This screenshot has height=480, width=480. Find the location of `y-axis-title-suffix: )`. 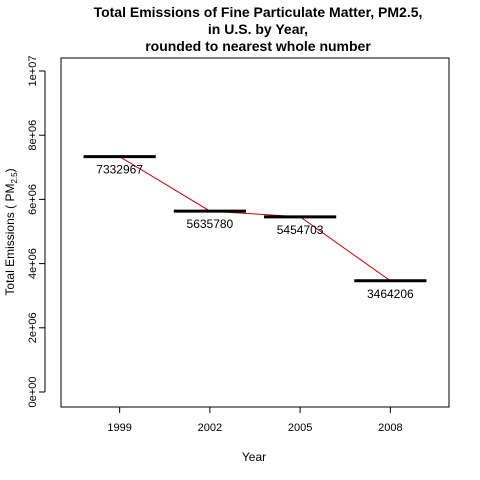

y-axis-title-suffix: ) is located at coordinates (10, 170).